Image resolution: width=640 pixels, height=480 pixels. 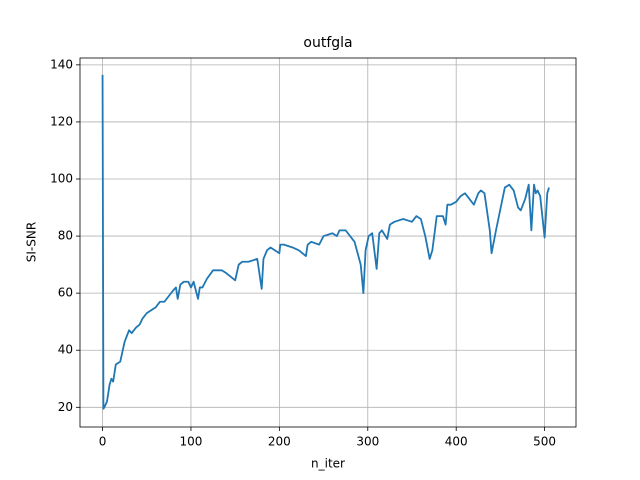 What do you see at coordinates (191, 442) in the screenshot?
I see `x-tick-label: 100` at bounding box center [191, 442].